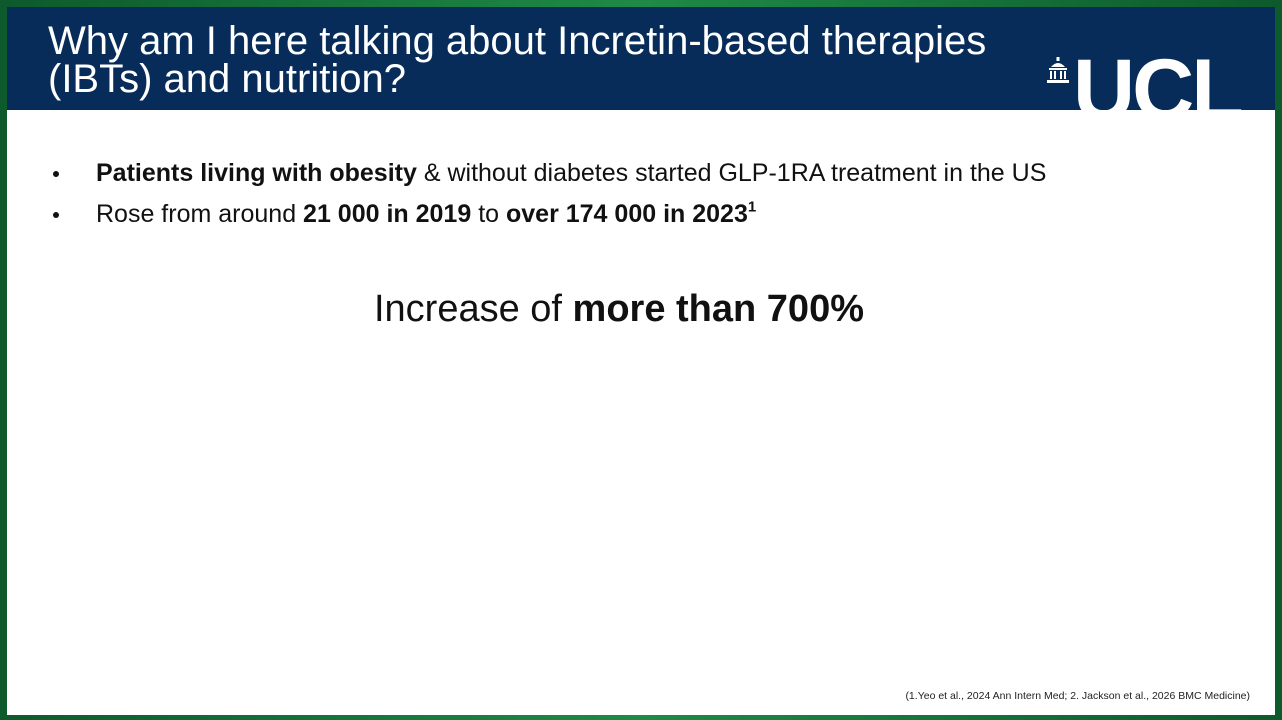 This screenshot has width=1282, height=720. I want to click on text-run: Increase of, so click(473, 309).